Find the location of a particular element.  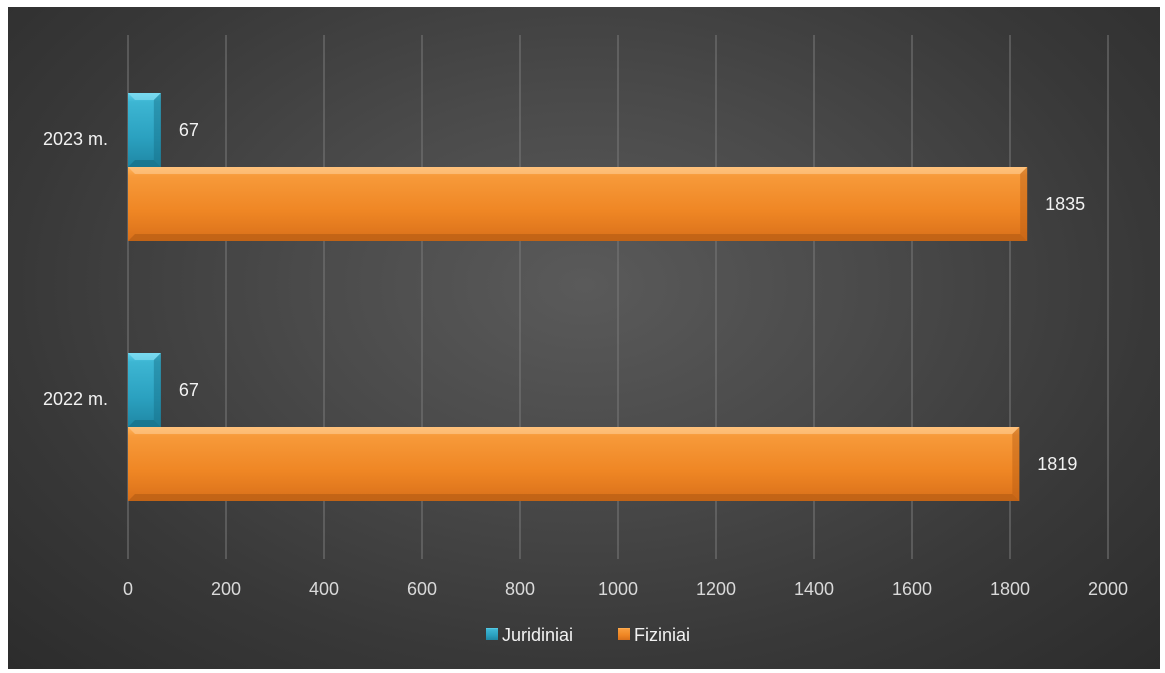

x-tick-label: 1600 is located at coordinates (912, 589).